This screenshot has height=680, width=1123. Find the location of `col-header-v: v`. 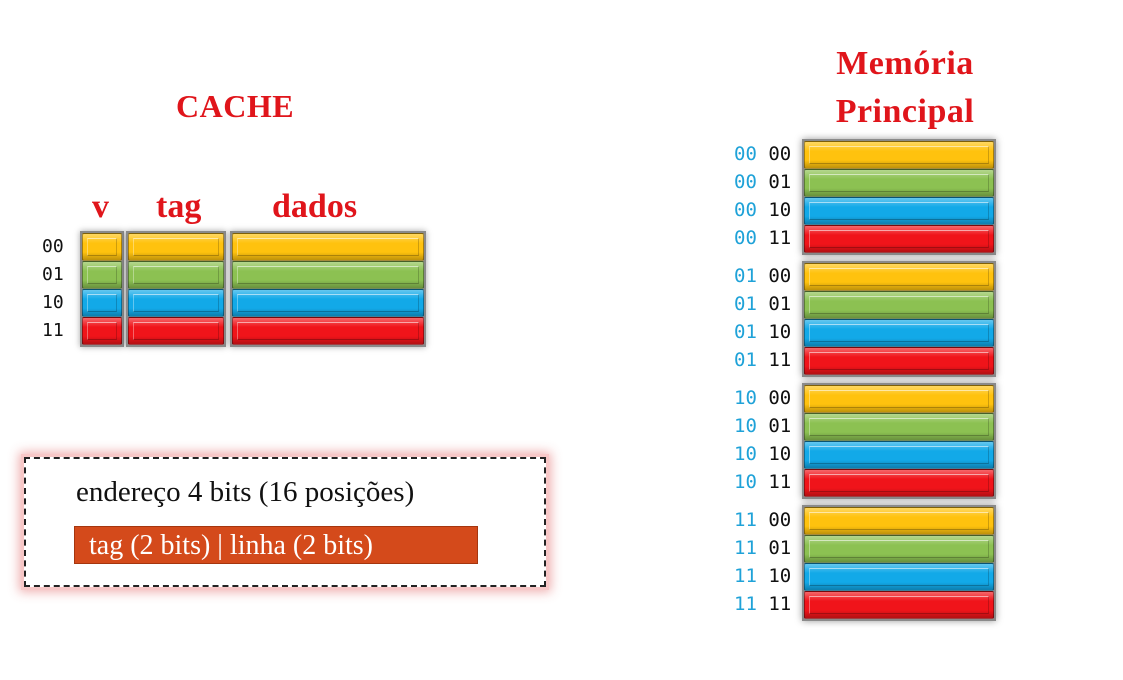

col-header-v: v is located at coordinates (100, 206).